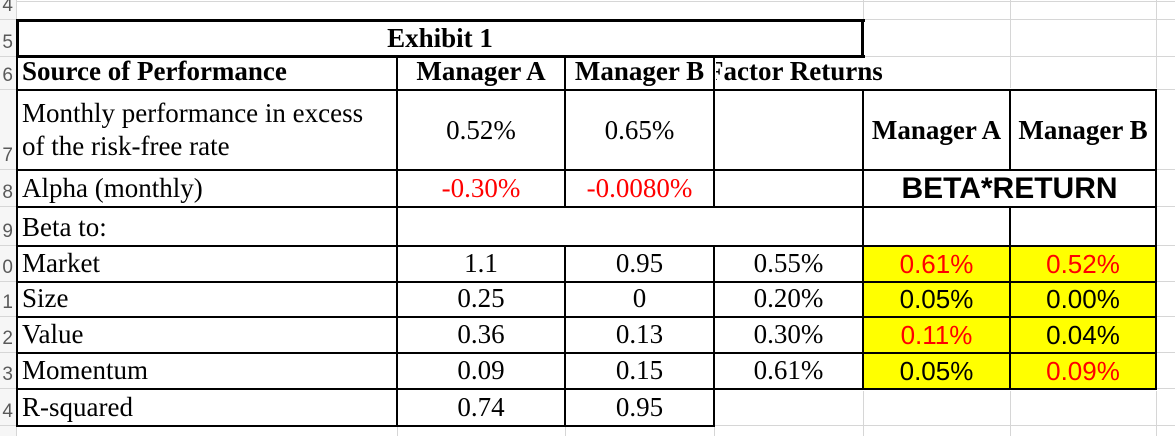 Image resolution: width=1175 pixels, height=436 pixels. What do you see at coordinates (481, 263) in the screenshot?
I see `market-beta-a: 1.1` at bounding box center [481, 263].